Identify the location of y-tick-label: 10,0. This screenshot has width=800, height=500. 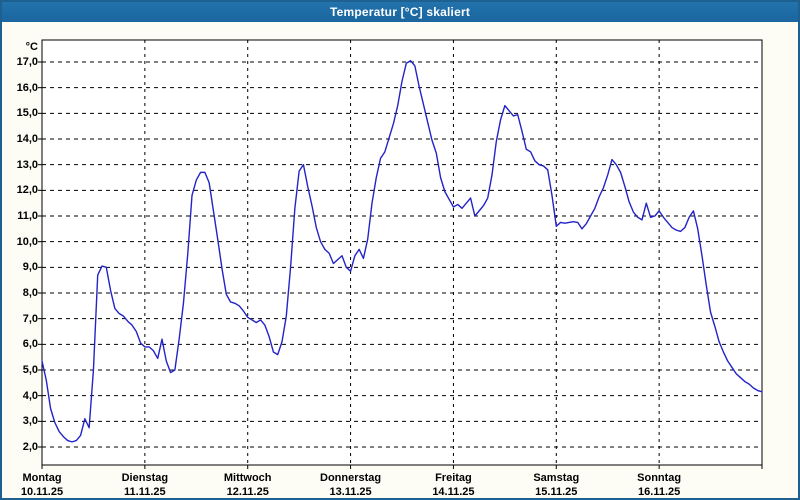
(27, 241).